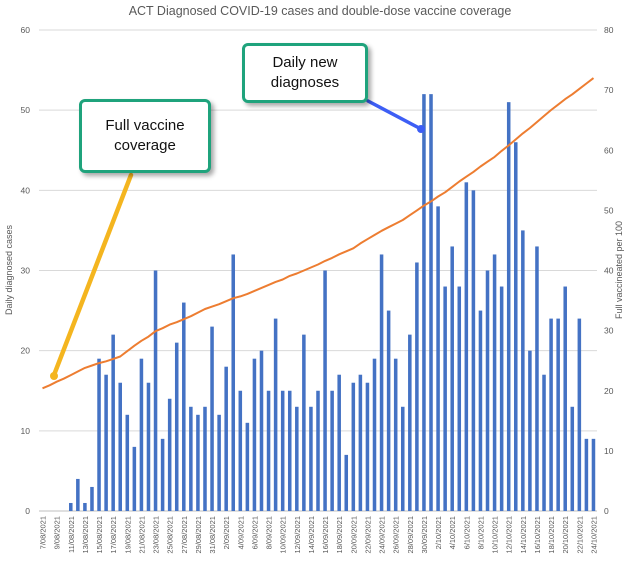 The width and height of the screenshot is (639, 564). I want to click on right-axis-label: Full vaccineated per 100, so click(619, 270).